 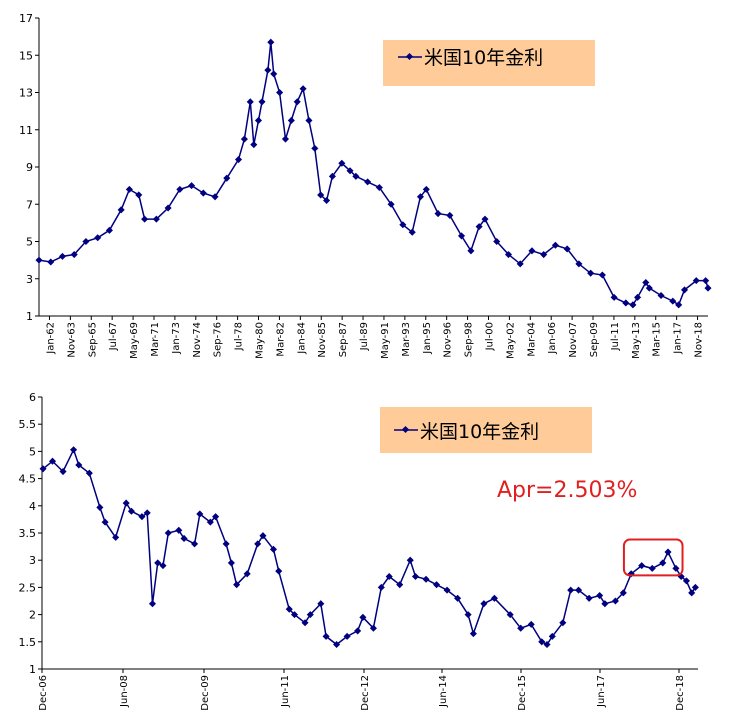 What do you see at coordinates (522, 693) in the screenshot?
I see `x-tick-label: Dec-15` at bounding box center [522, 693].